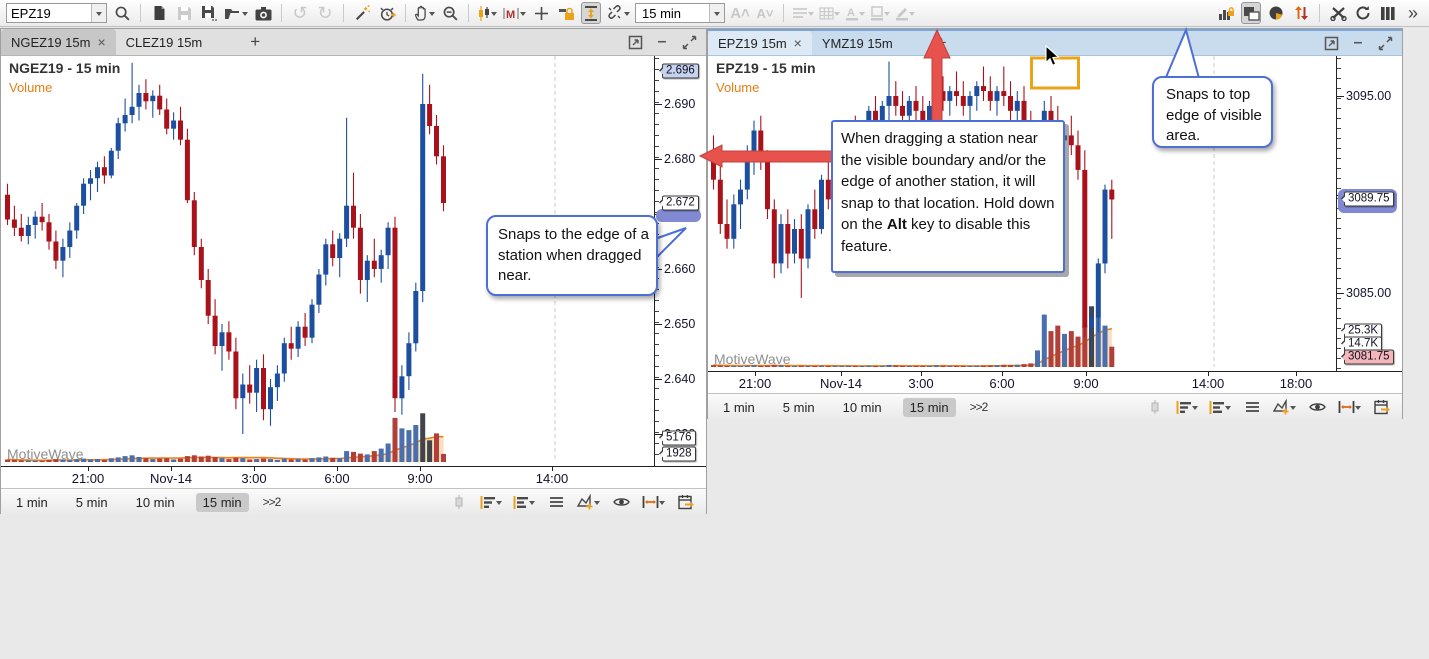 The height and width of the screenshot is (659, 1429). I want to click on symbol-combo, so click(56, 13).